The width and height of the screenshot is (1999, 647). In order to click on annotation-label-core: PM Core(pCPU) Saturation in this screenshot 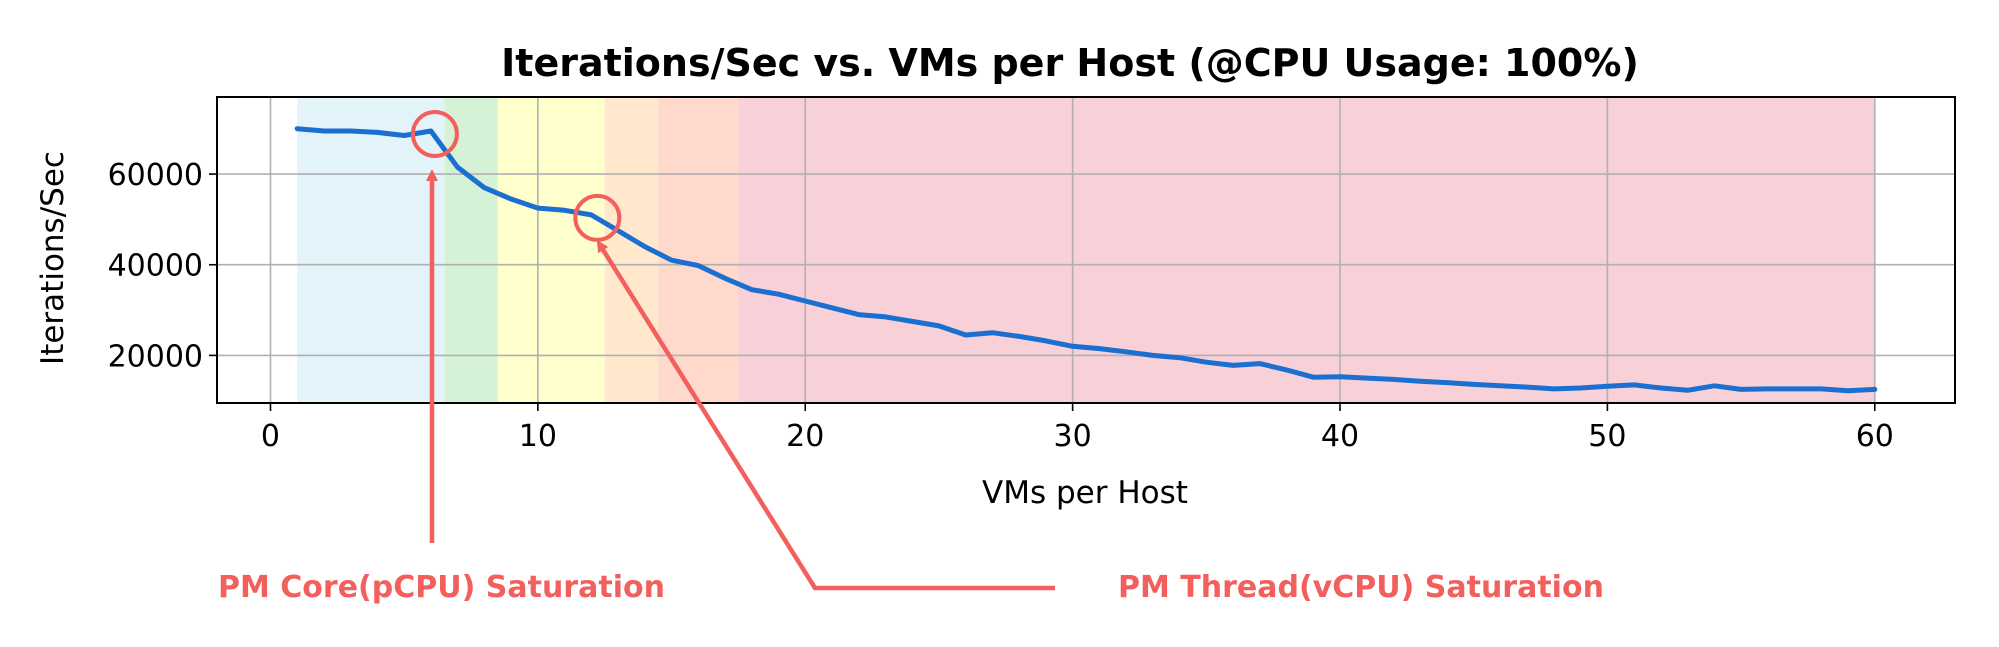, I will do `click(441, 587)`.